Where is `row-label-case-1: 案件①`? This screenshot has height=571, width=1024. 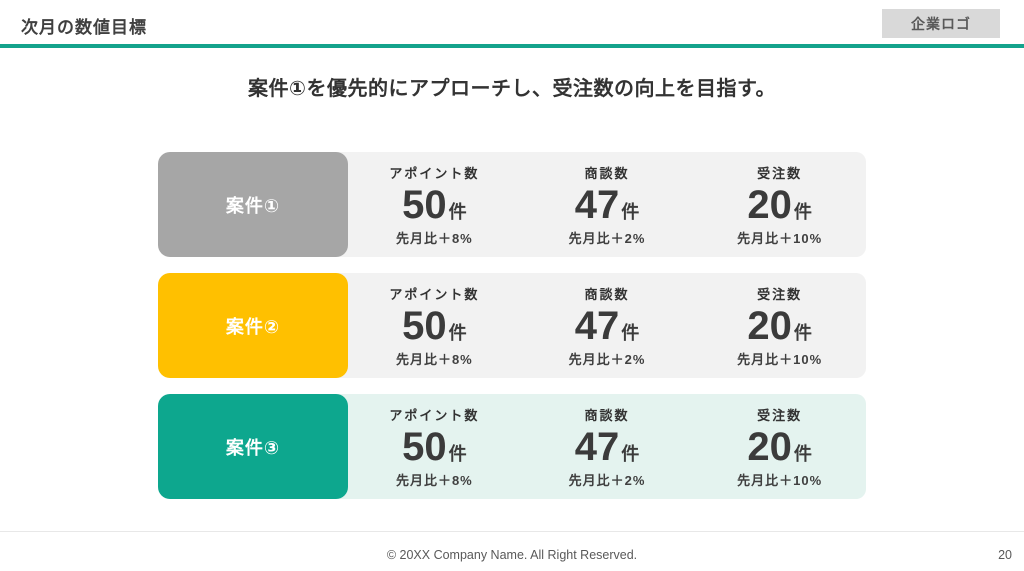
row-label-case-1: 案件① is located at coordinates (253, 204).